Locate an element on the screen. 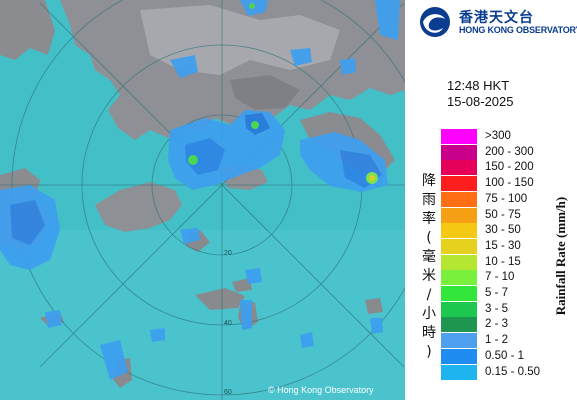  legend-label: 100 - 150 is located at coordinates (509, 183).